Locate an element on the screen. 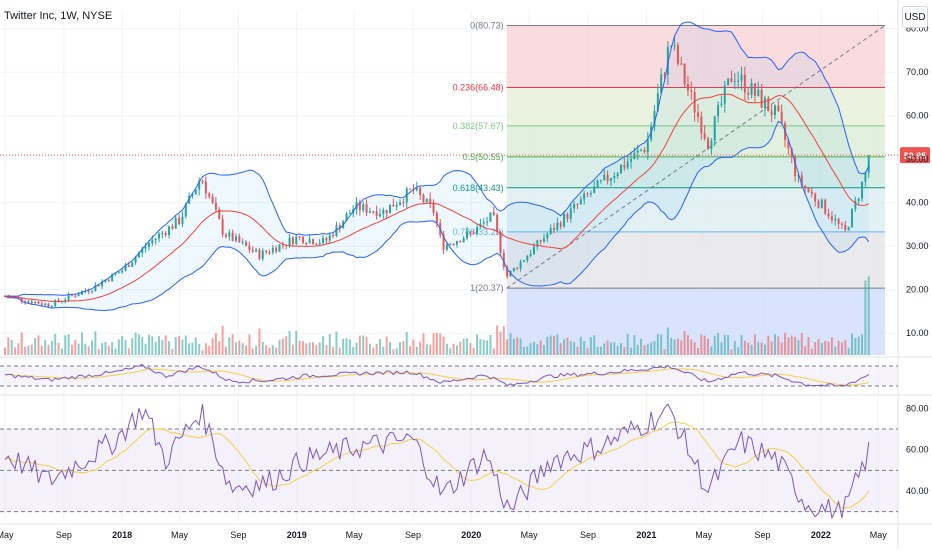 Image resolution: width=932 pixels, height=555 pixels. time-axis-tick-label: May is located at coordinates (530, 535).